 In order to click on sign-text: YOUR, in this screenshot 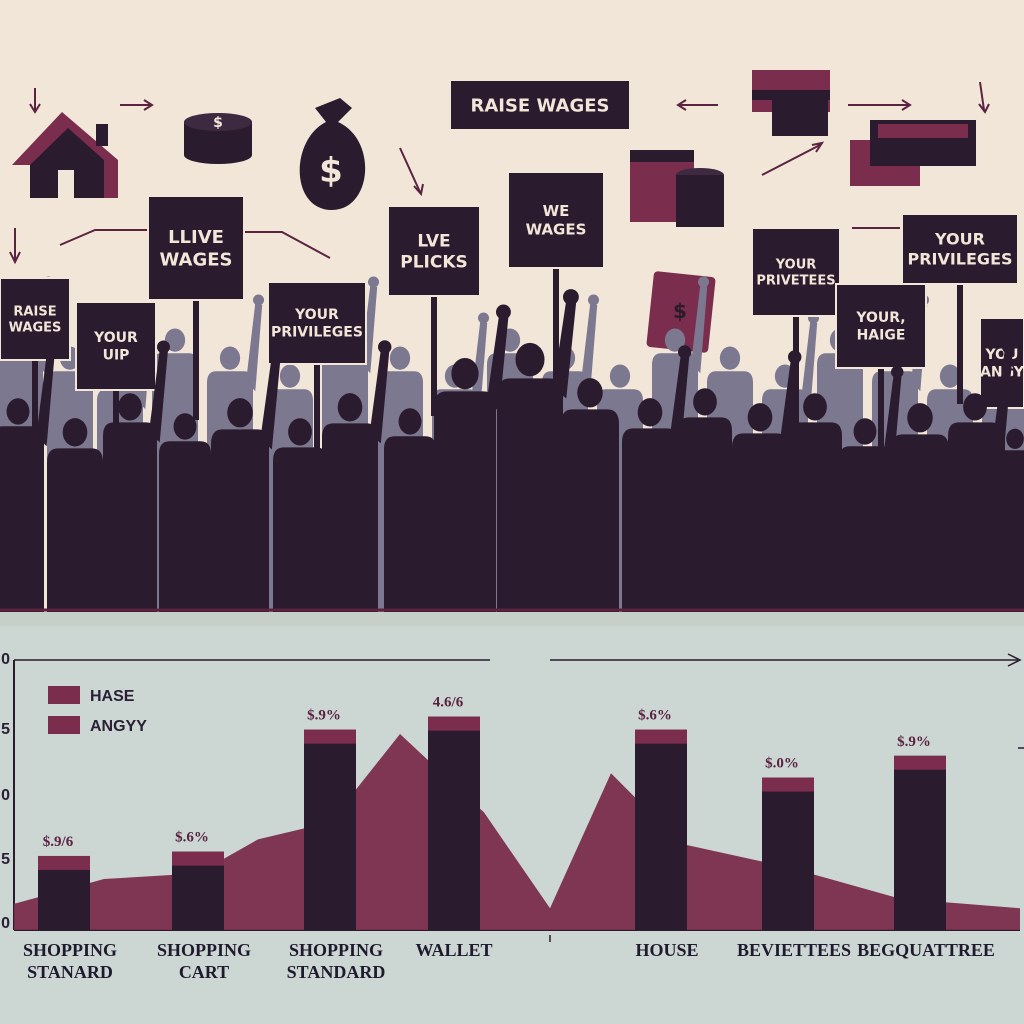, I will do `click(880, 318)`.